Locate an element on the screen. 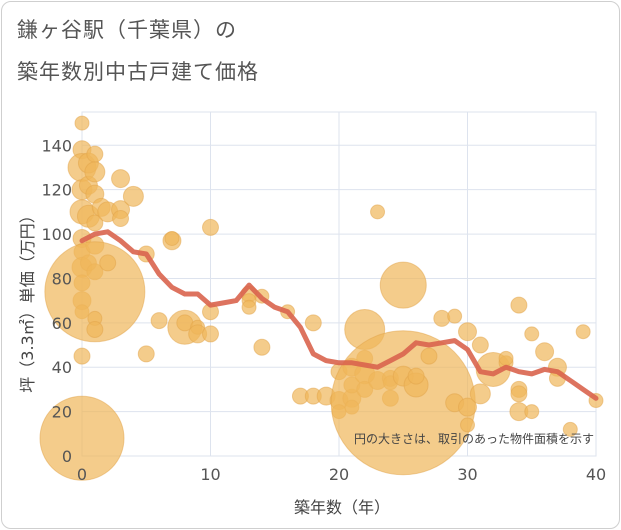 This screenshot has width=621, height=530. chart-title-line1: 鎌ヶ谷駅（千葉県）の is located at coordinates (127, 30).